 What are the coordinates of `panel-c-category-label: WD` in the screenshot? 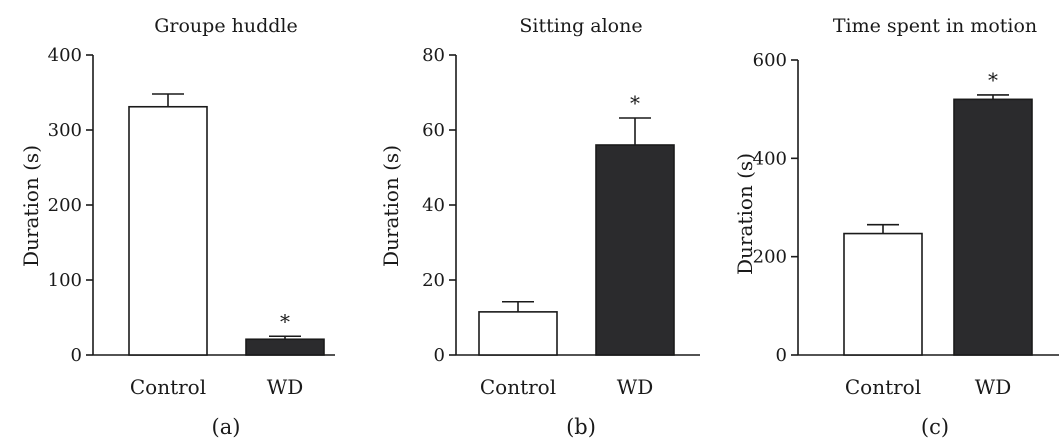 It's located at (993, 387).